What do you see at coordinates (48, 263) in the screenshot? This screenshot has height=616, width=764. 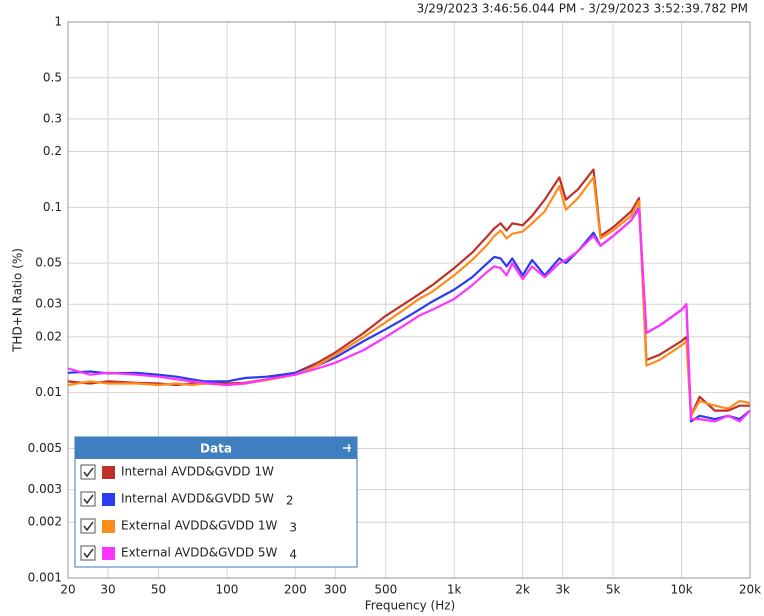 I see `y-tick-label: 0.05` at bounding box center [48, 263].